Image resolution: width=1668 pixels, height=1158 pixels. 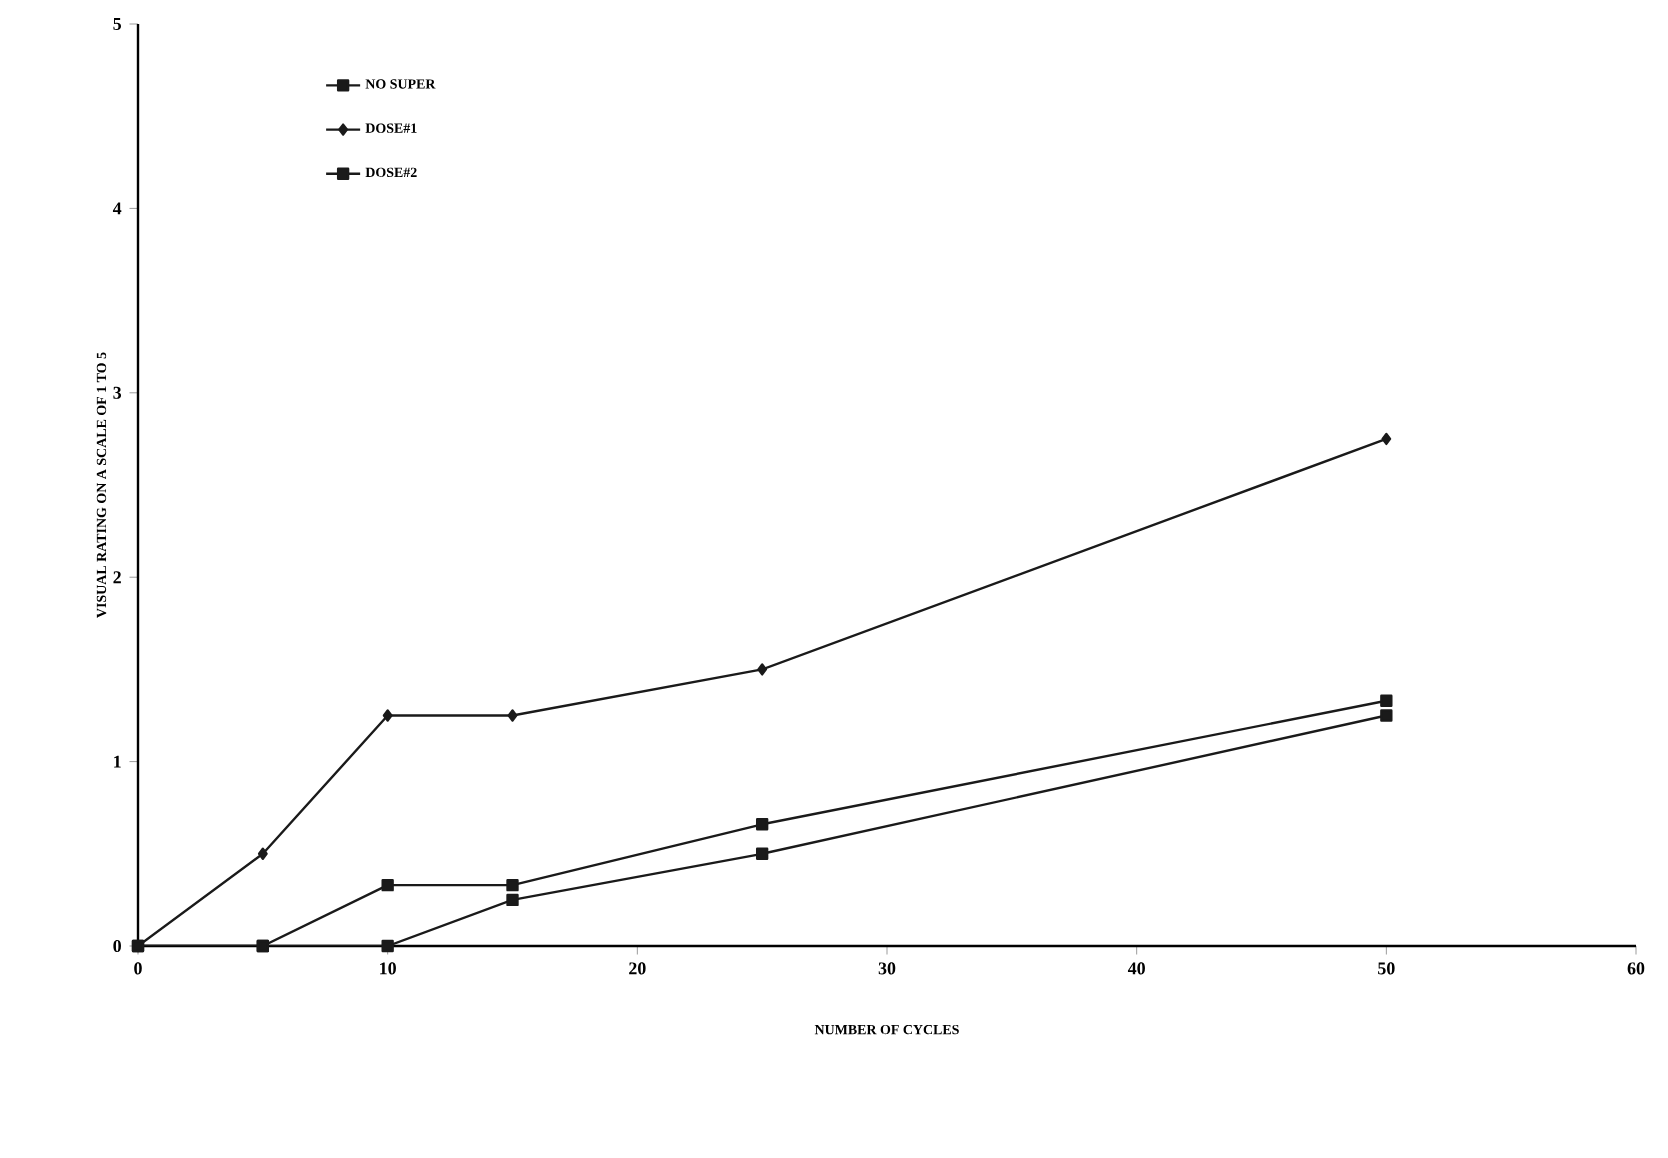 I want to click on x-tick-label: 10, so click(x=388, y=968).